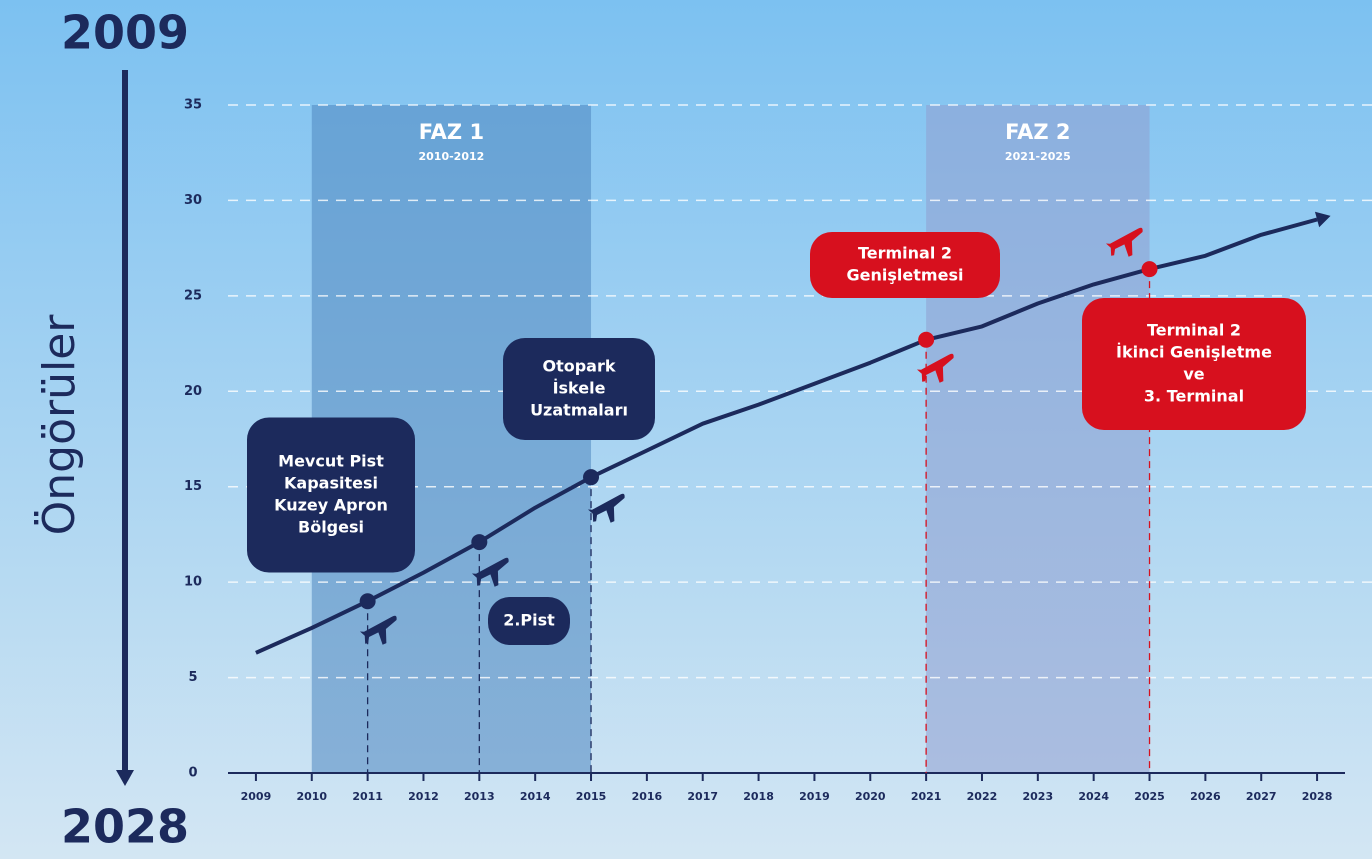  What do you see at coordinates (479, 796) in the screenshot?
I see `x-tick-label: 2013` at bounding box center [479, 796].